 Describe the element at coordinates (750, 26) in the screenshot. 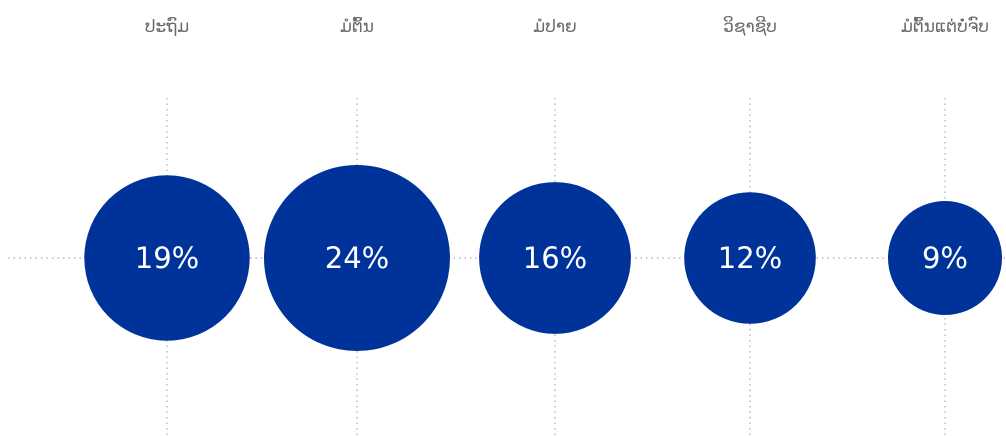

I see `category-label: ວິຊາຊີບ` at that location.